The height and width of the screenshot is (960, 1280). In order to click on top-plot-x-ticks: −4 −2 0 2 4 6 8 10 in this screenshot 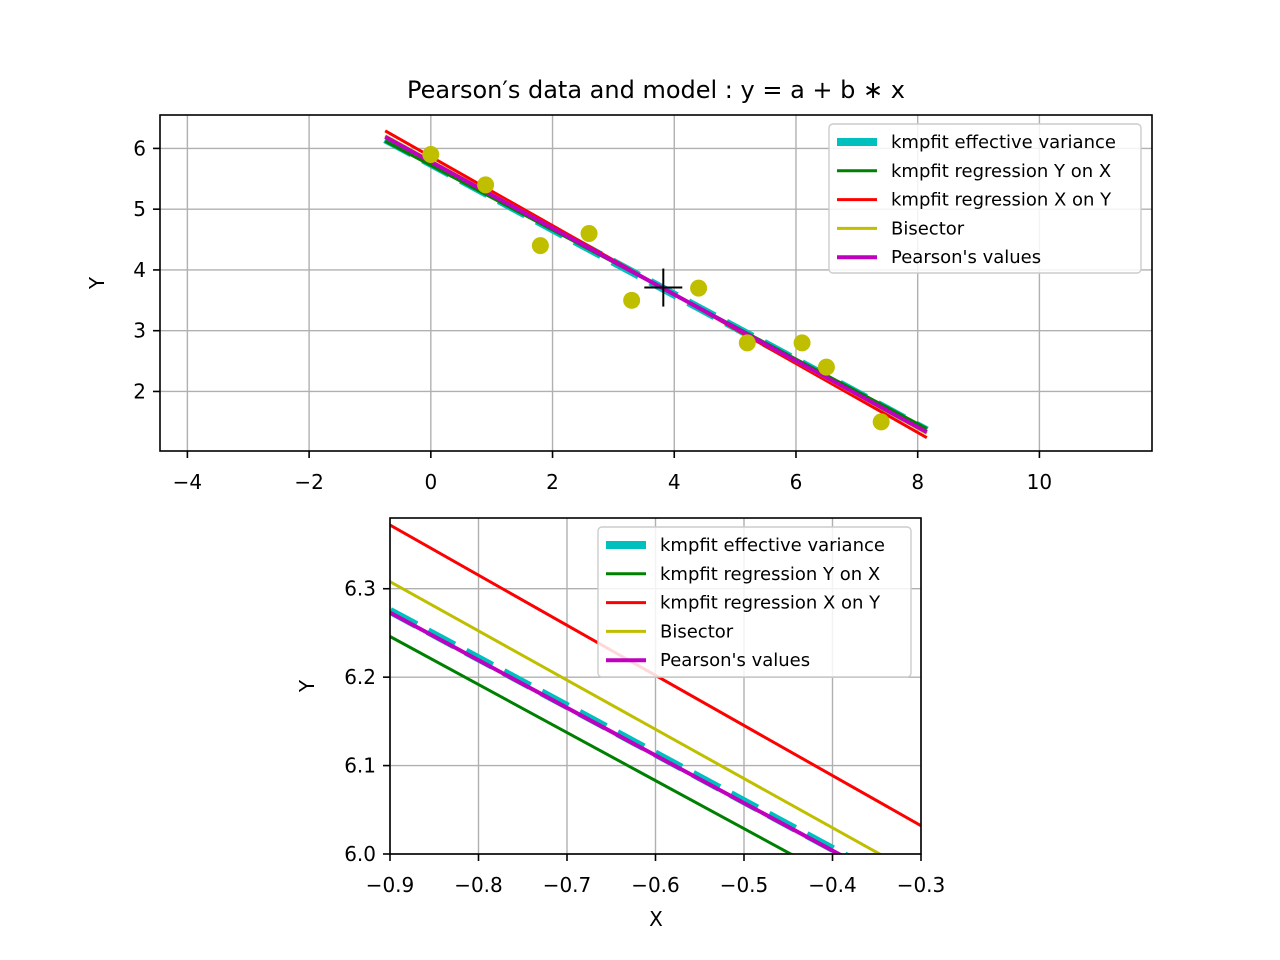, I will do `click(612, 472)`.